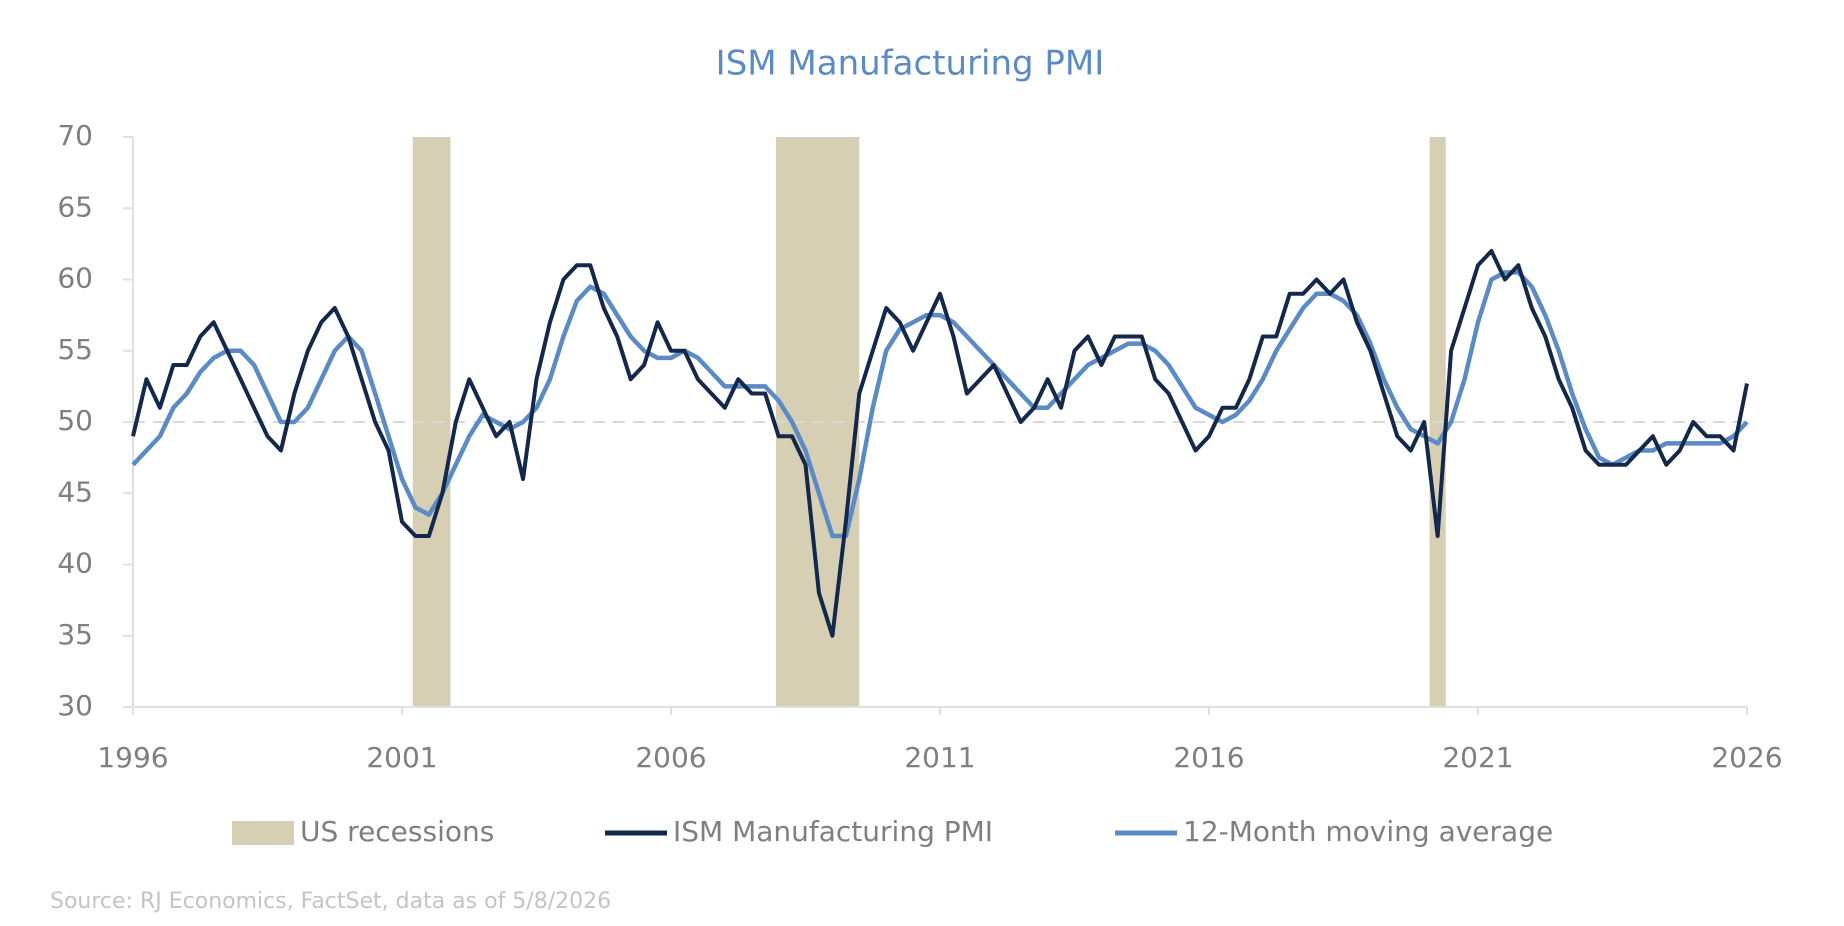  Describe the element at coordinates (75, 278) in the screenshot. I see `y-tick-label: 60` at that location.